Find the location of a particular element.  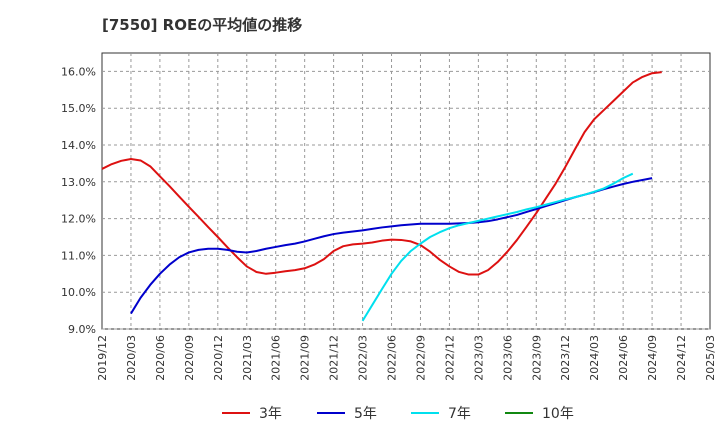

y-tick-label: 13.0% is located at coordinates (78, 182).